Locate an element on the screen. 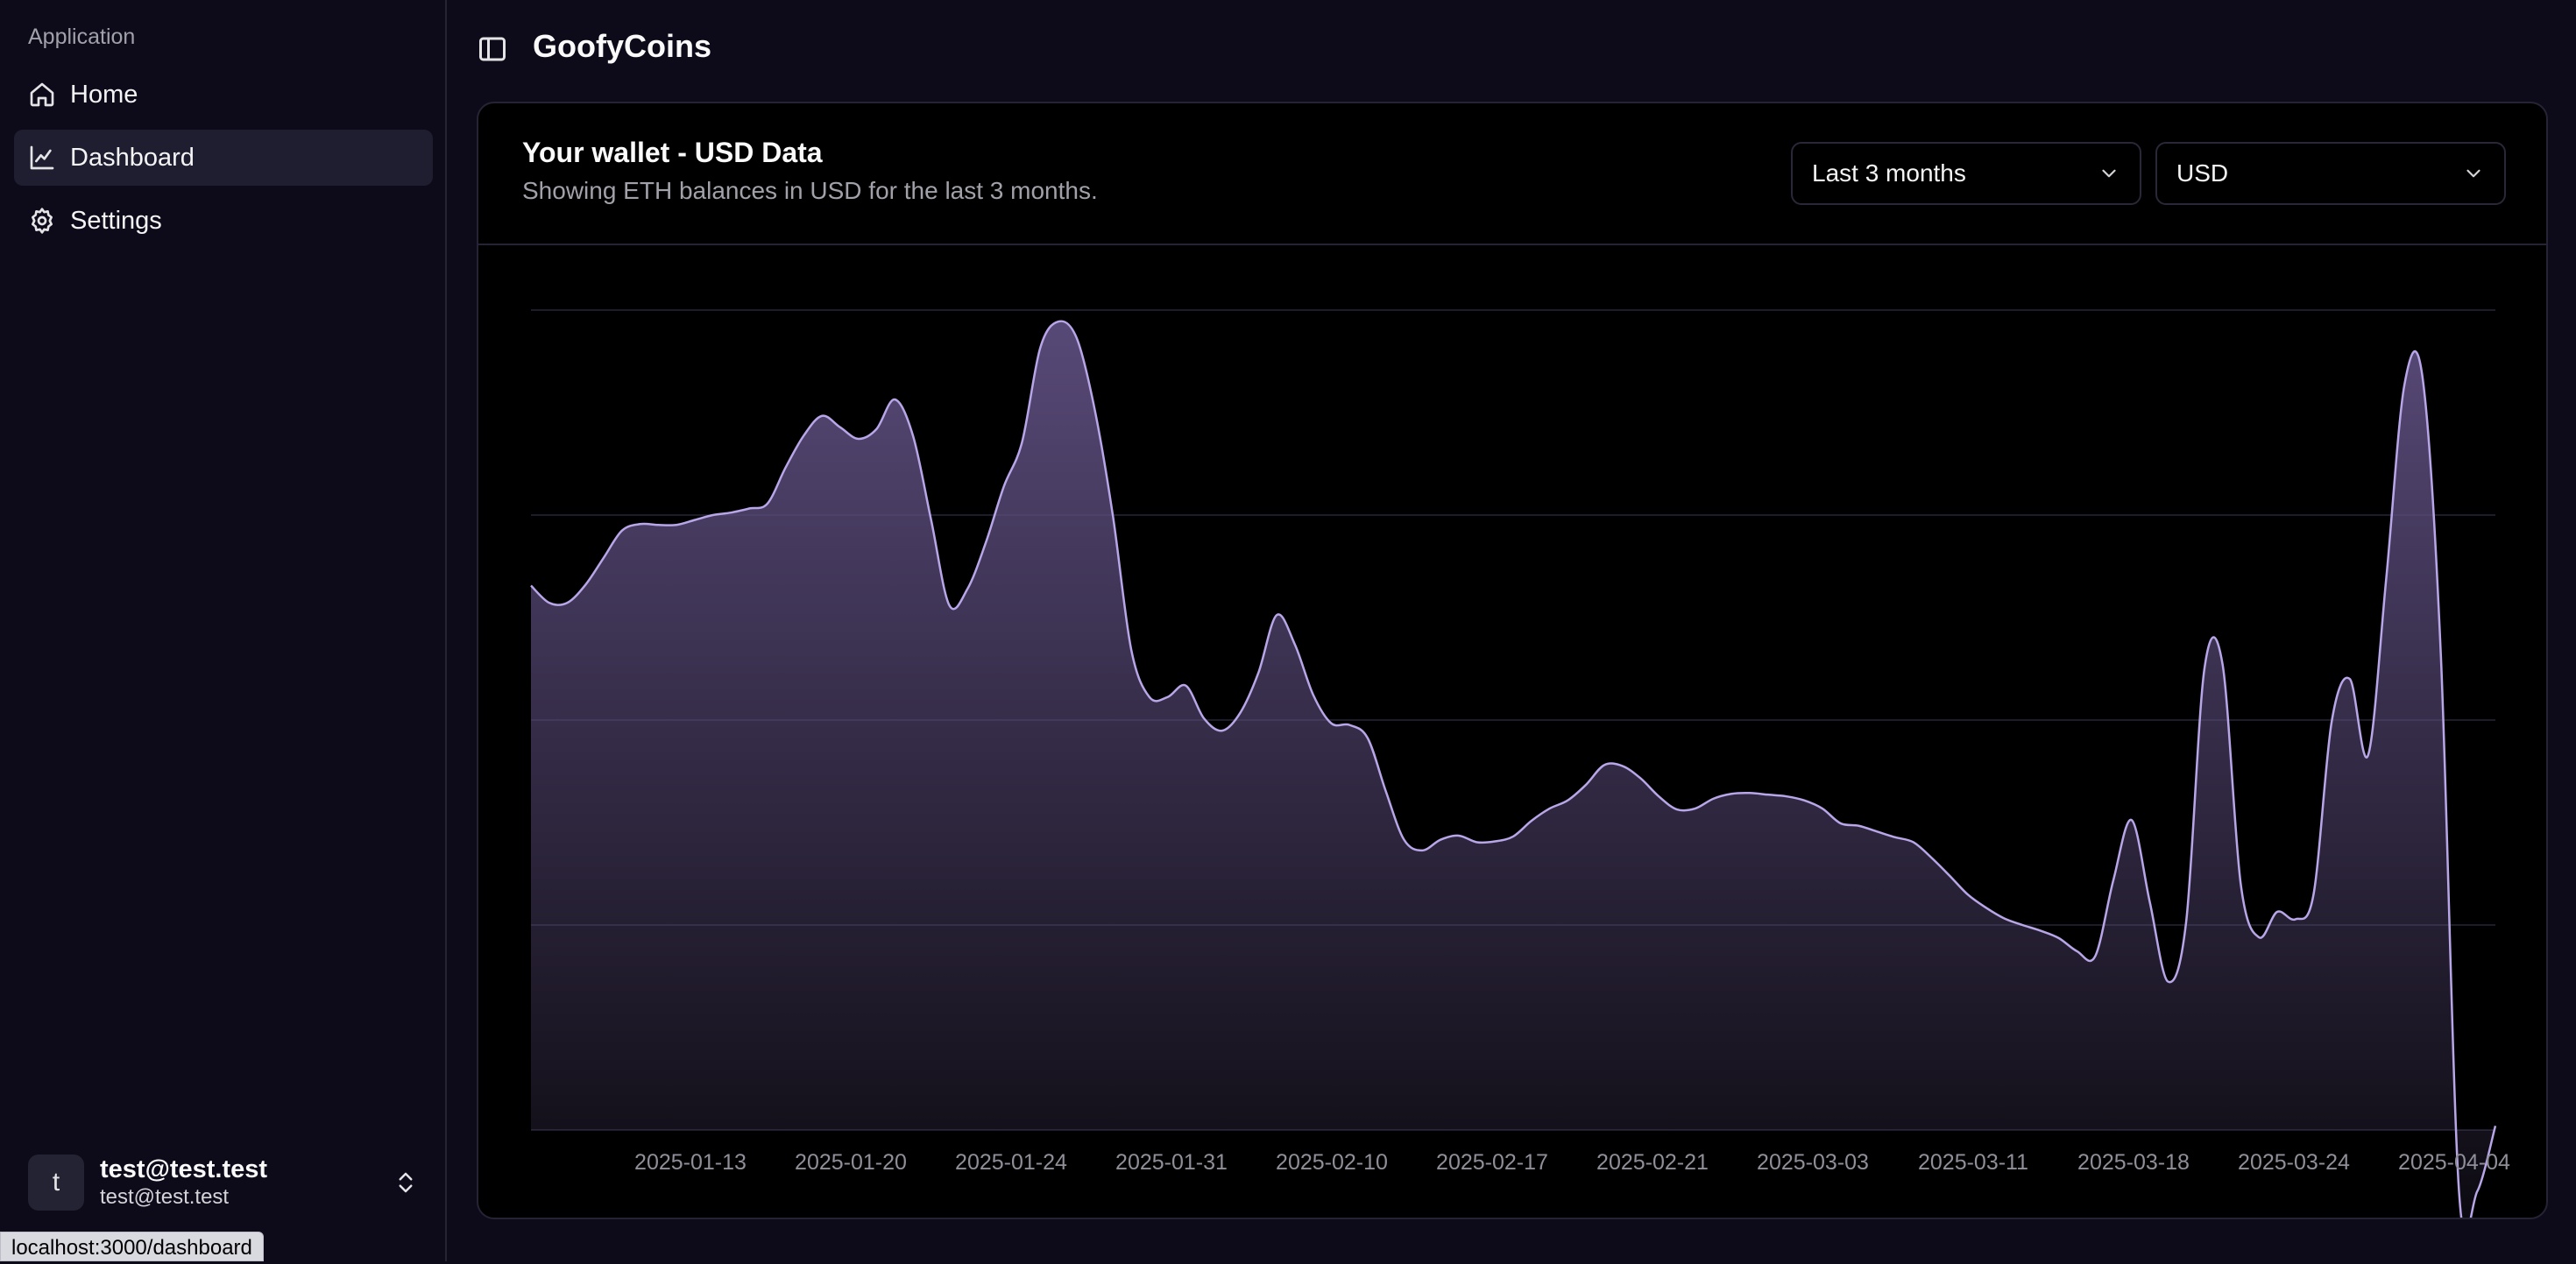 The width and height of the screenshot is (2576, 1264). page-title: GoofyCoins is located at coordinates (622, 46).